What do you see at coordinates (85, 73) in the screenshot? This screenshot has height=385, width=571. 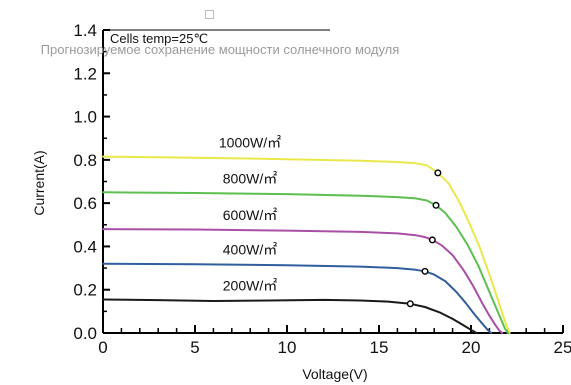 I see `y-tick-label: 1.2` at bounding box center [85, 73].